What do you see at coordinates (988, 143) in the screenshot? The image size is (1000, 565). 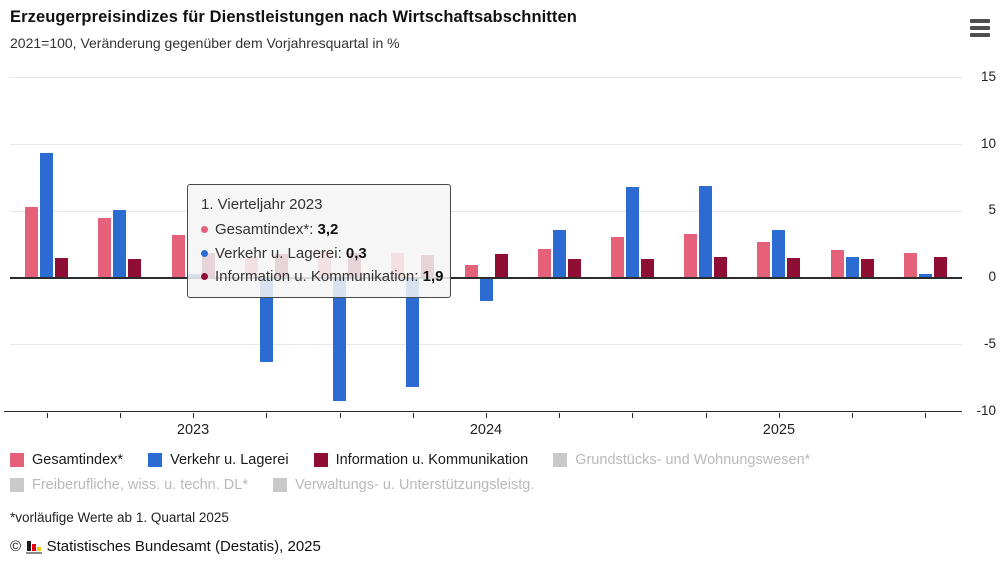 I see `y-axis-label-10: 10` at bounding box center [988, 143].